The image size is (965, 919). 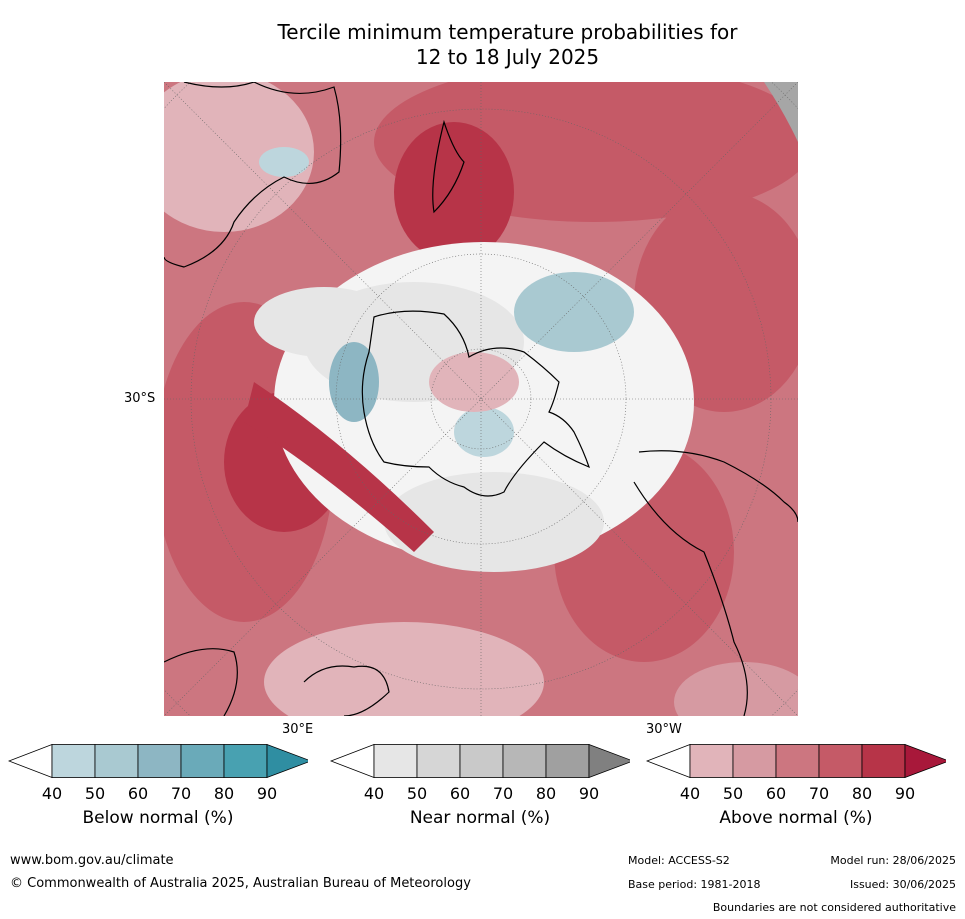 What do you see at coordinates (448, 166) in the screenshot?
I see `new-zealand-coast` at bounding box center [448, 166].